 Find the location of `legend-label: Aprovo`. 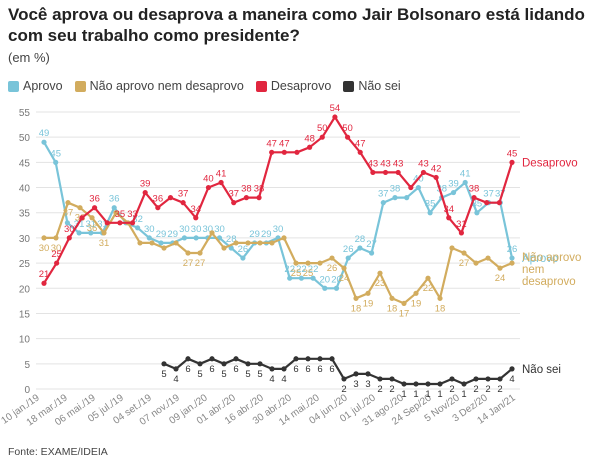

legend-label: Aprovo is located at coordinates (43, 86).